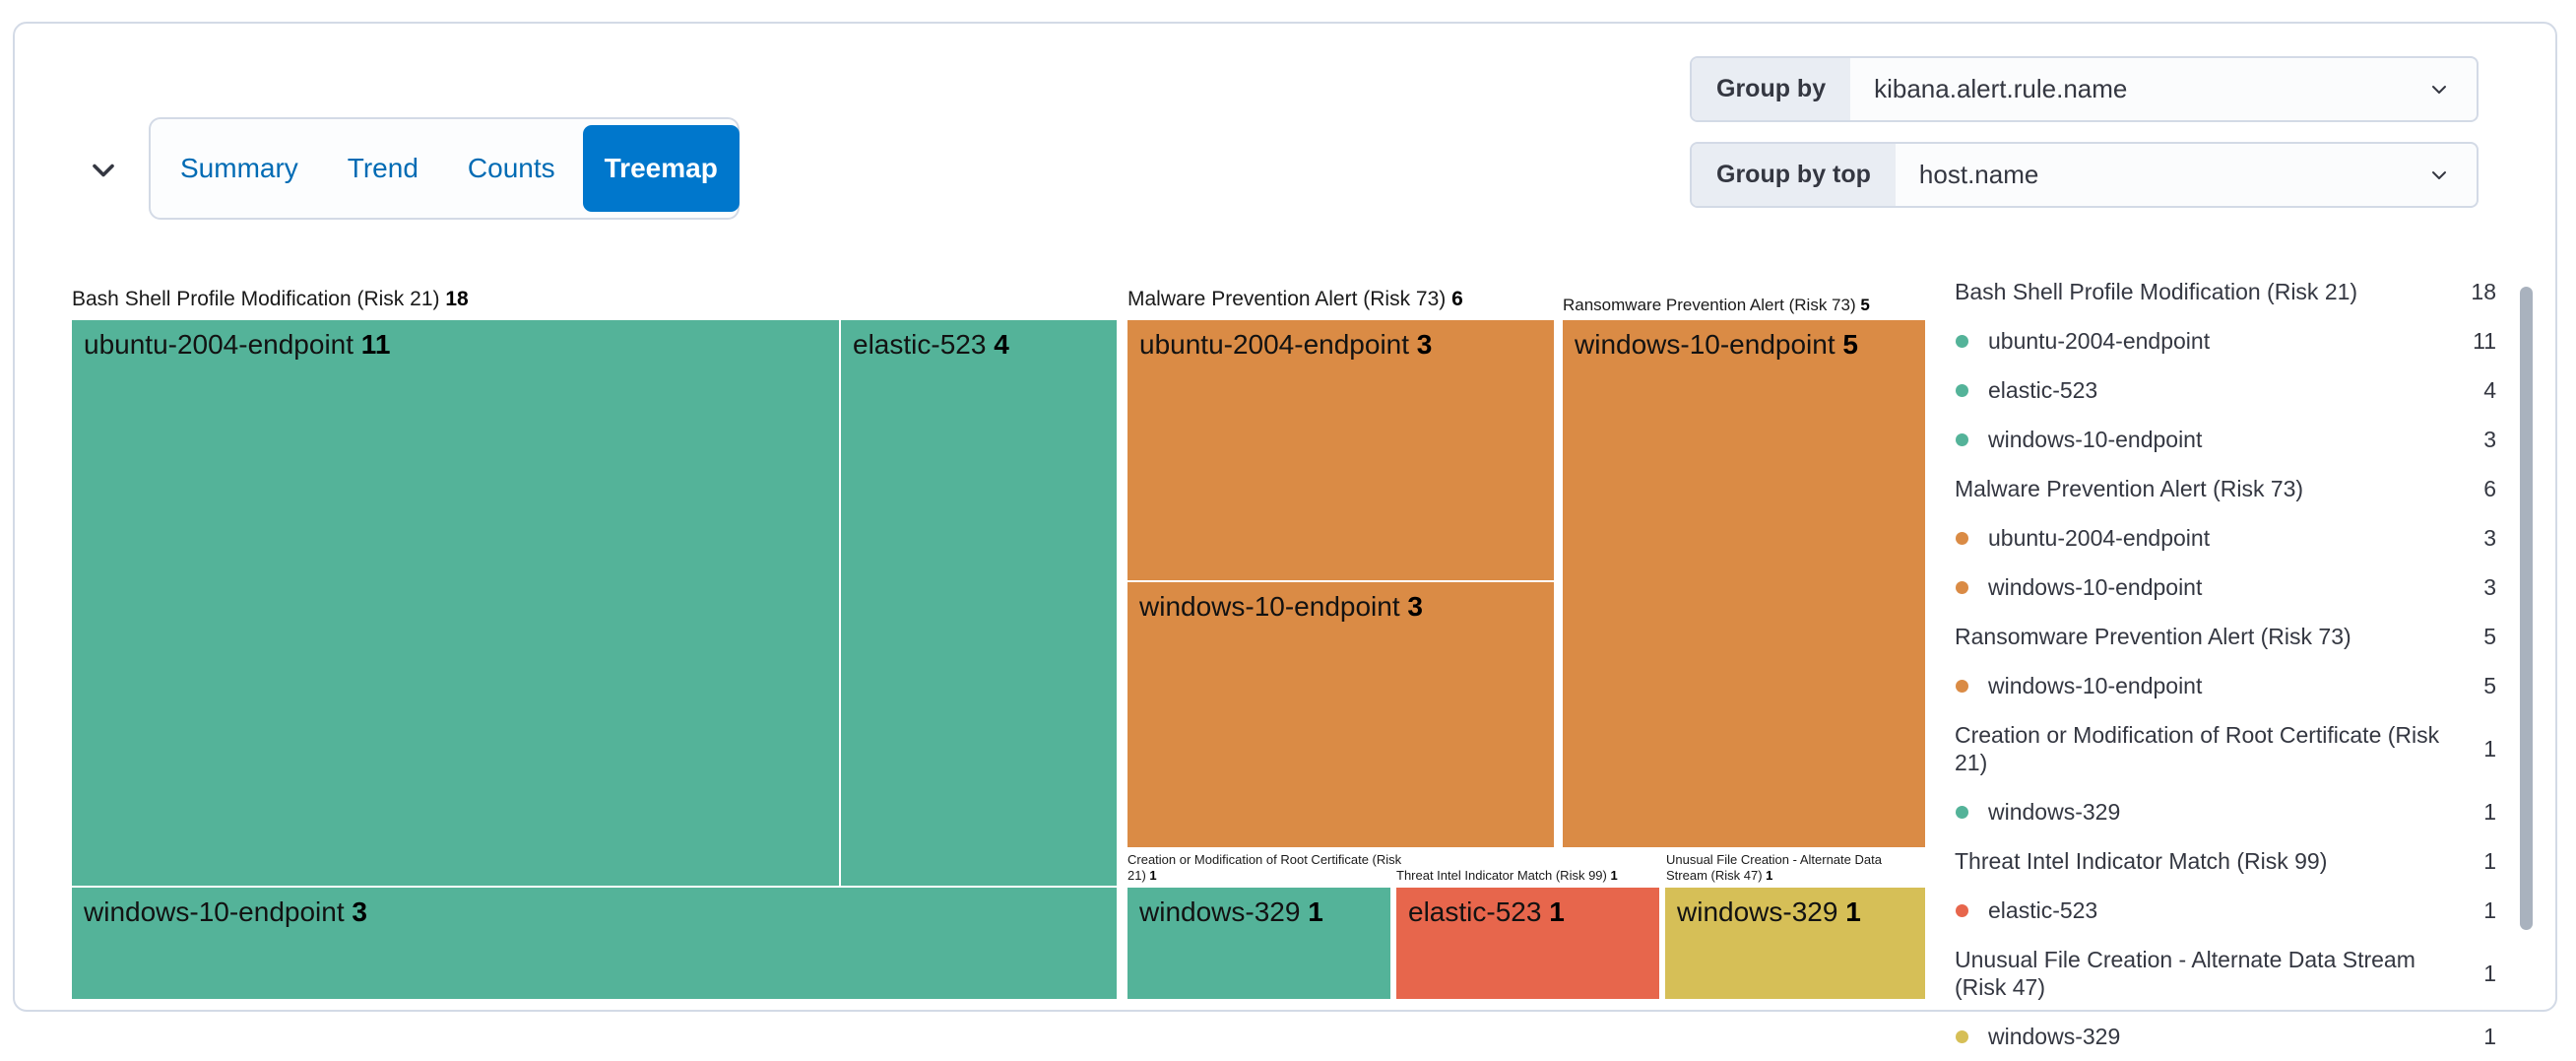  Describe the element at coordinates (2001, 88) in the screenshot. I see `group-by-value: kibana.alert.rule.name` at that location.